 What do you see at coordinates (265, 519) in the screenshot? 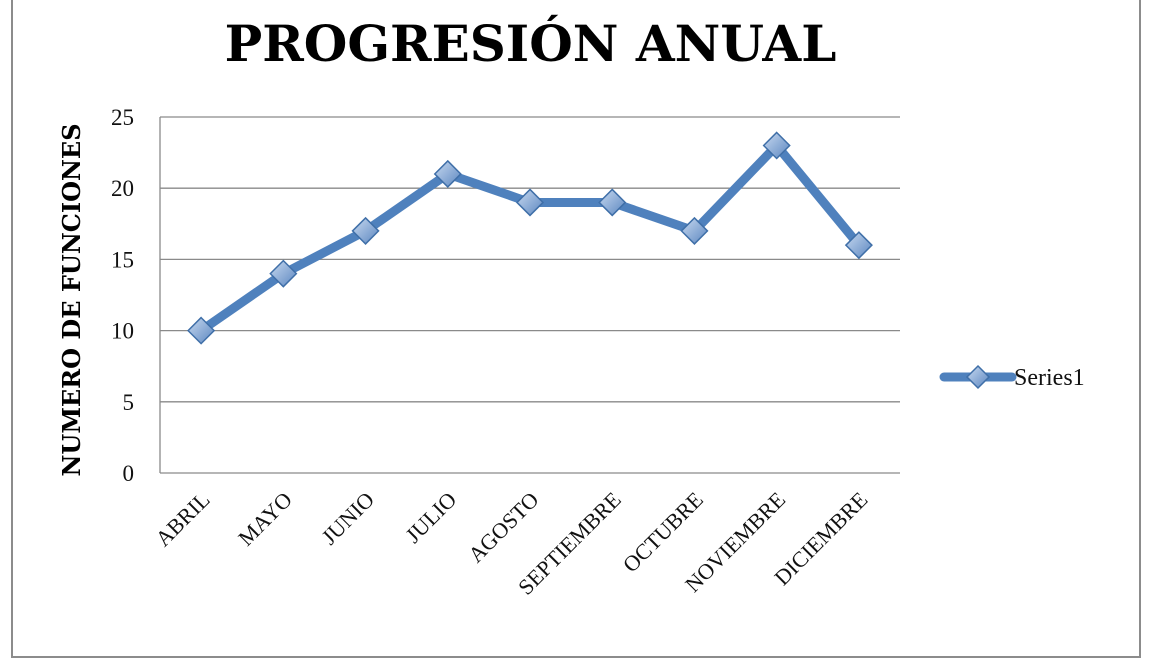
I see `x-tick-label: MAYO` at bounding box center [265, 519].